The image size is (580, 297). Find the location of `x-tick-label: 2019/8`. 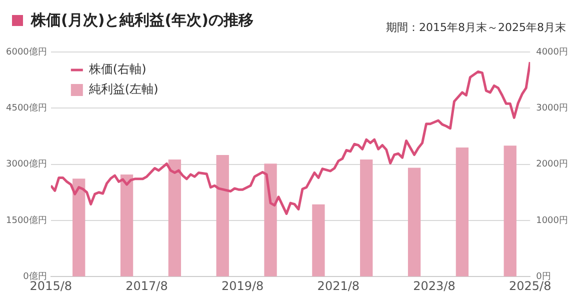

x-tick-label: 2019/8 is located at coordinates (242, 285).